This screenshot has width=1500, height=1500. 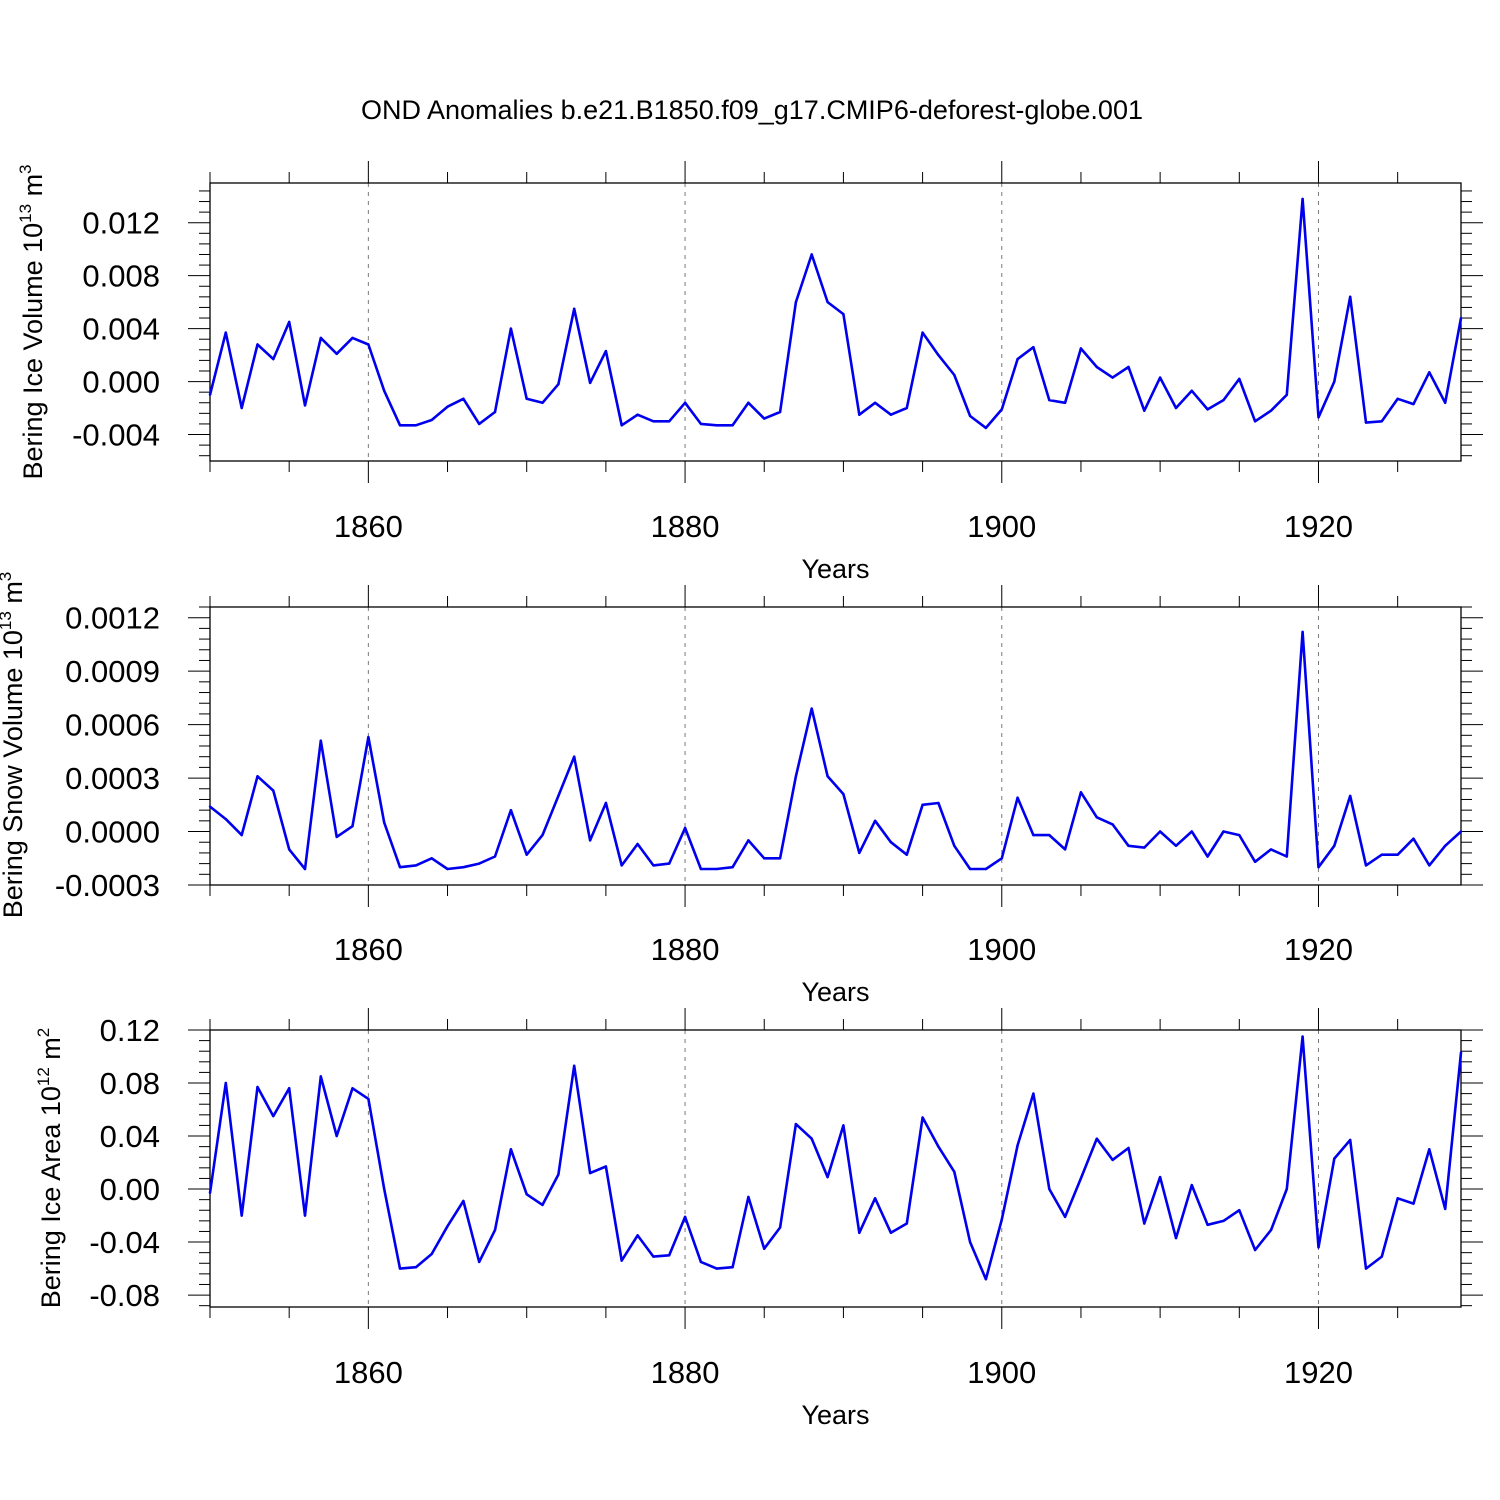 I want to click on y-tick-label: -0.08, so click(x=124, y=1295).